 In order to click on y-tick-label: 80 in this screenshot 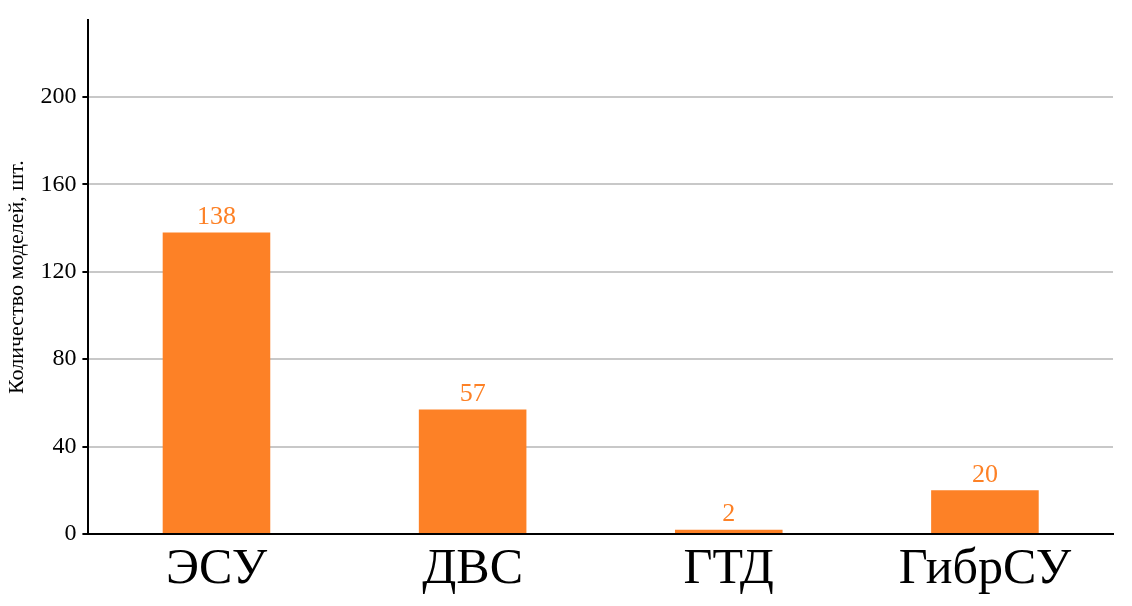, I will do `click(64, 357)`.